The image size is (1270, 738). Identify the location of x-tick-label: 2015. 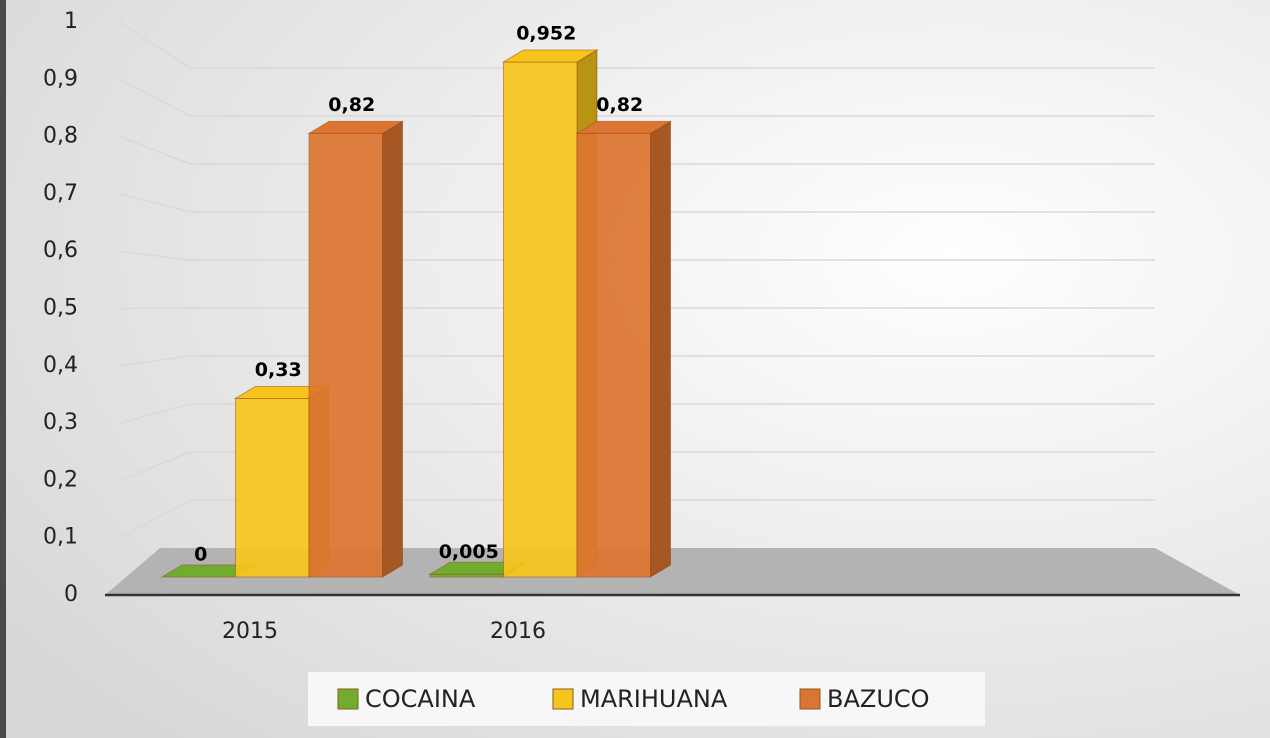
(250, 631).